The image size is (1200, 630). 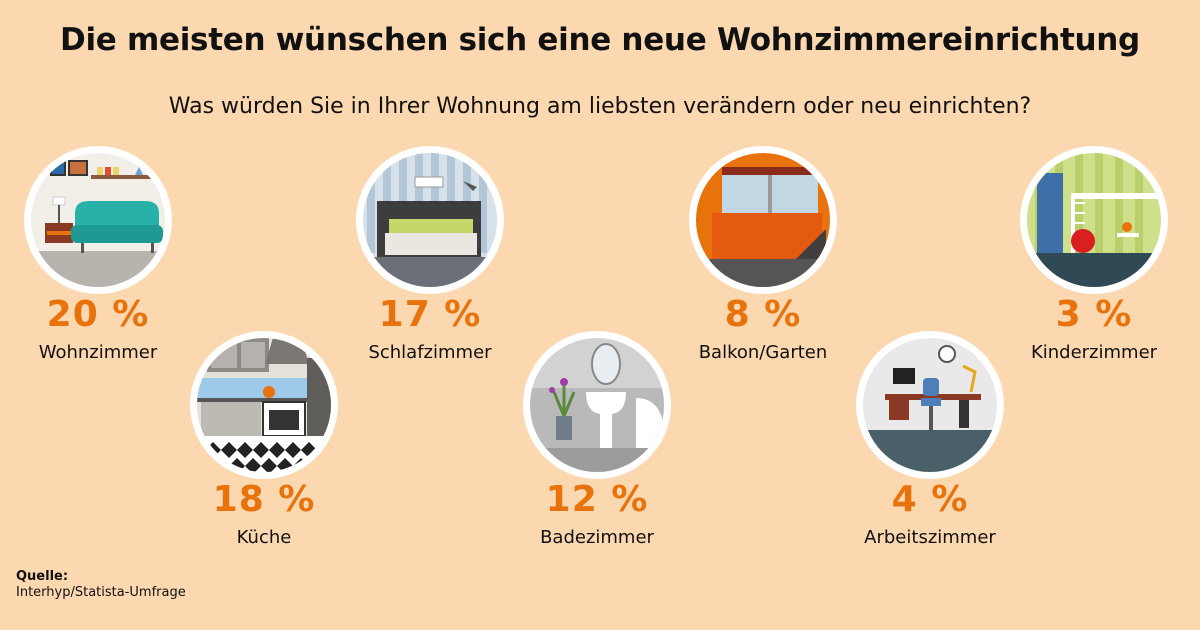 I want to click on source-text: Interhyp/Statista-Umfrage, so click(x=101, y=592).